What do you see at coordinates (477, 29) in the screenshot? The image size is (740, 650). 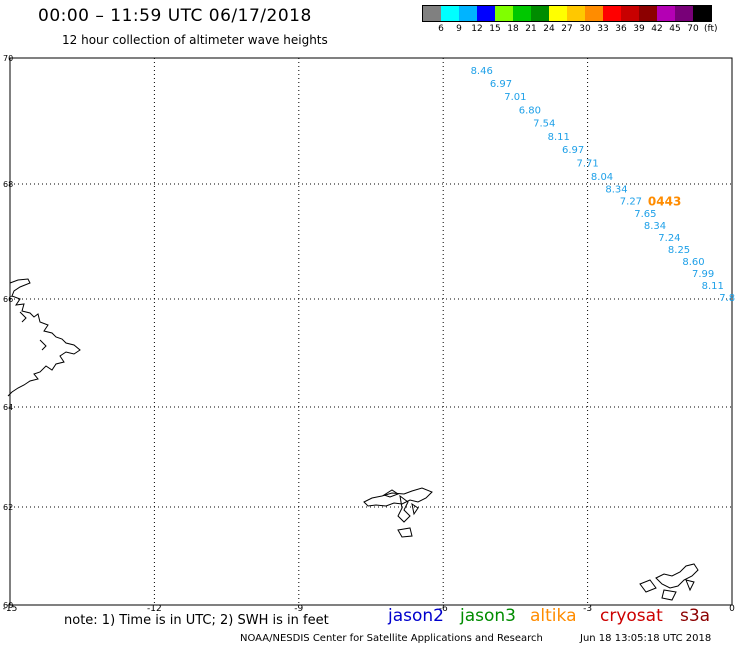 I see `color-legend-label: 12` at bounding box center [477, 29].